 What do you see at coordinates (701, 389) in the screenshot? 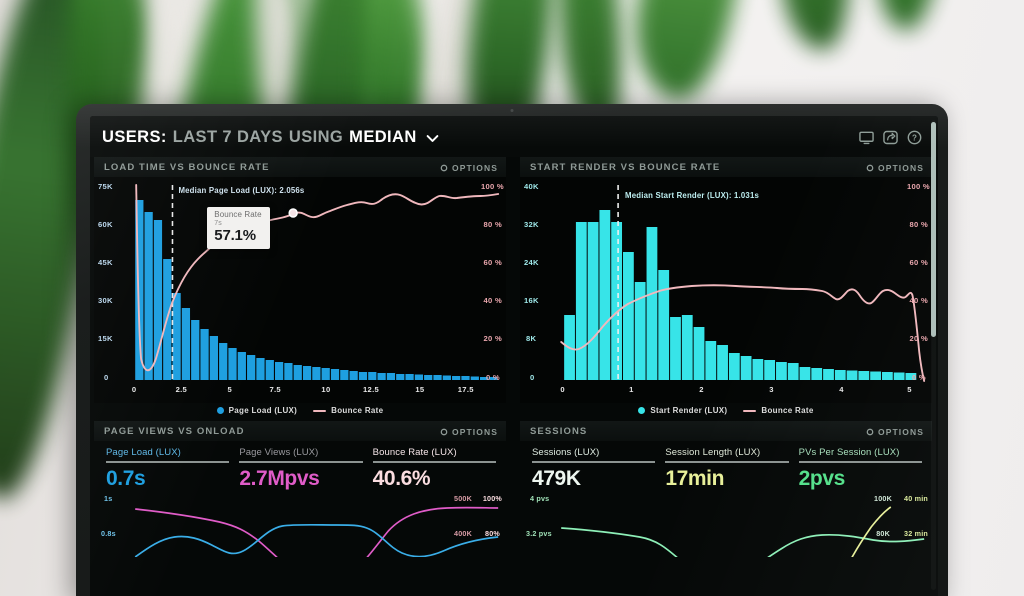
I see `x-tick: 2` at bounding box center [701, 389].